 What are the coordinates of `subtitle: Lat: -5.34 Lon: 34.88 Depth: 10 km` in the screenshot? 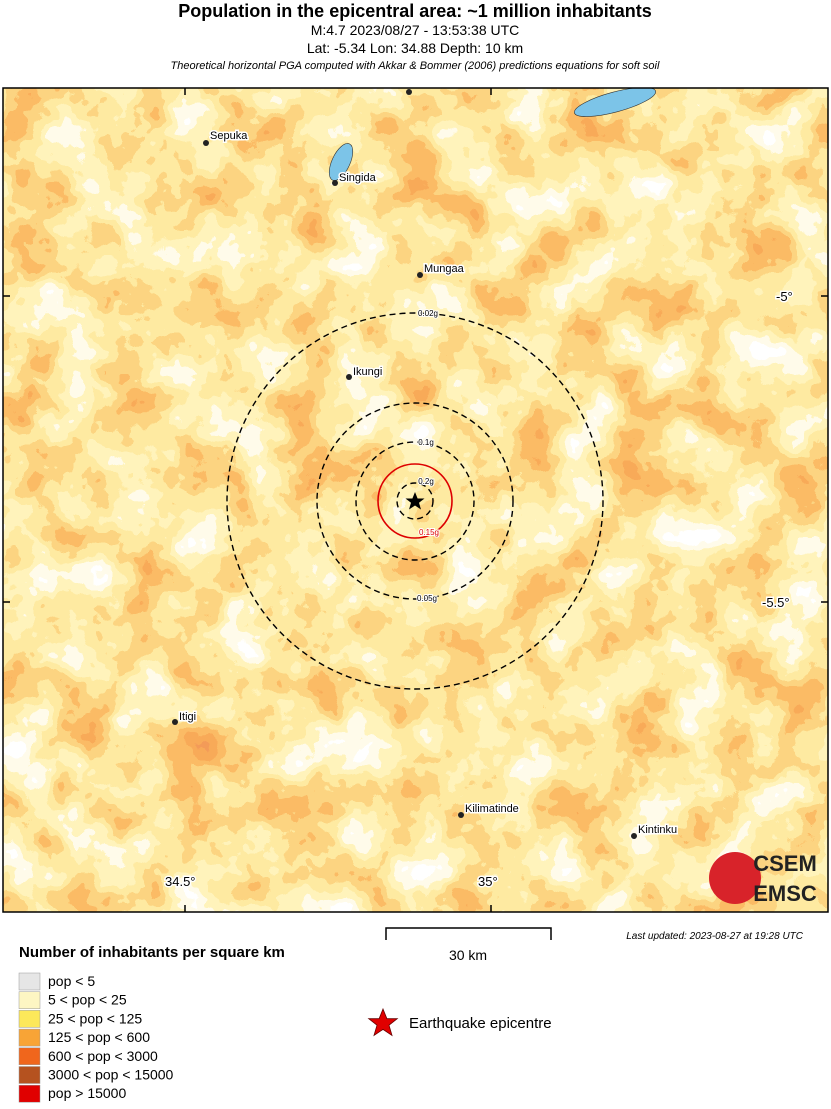 It's located at (415, 48).